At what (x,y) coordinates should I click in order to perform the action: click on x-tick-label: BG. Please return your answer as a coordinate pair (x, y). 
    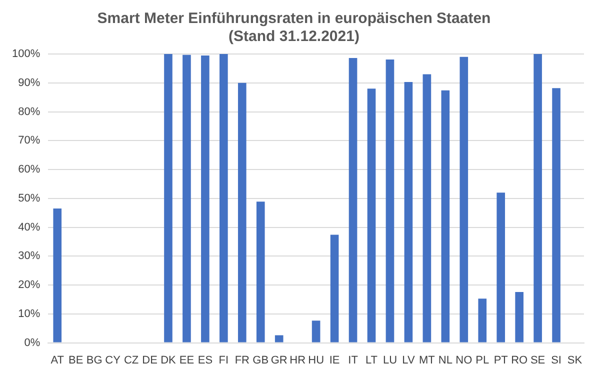
    Looking at the image, I should click on (94, 360).